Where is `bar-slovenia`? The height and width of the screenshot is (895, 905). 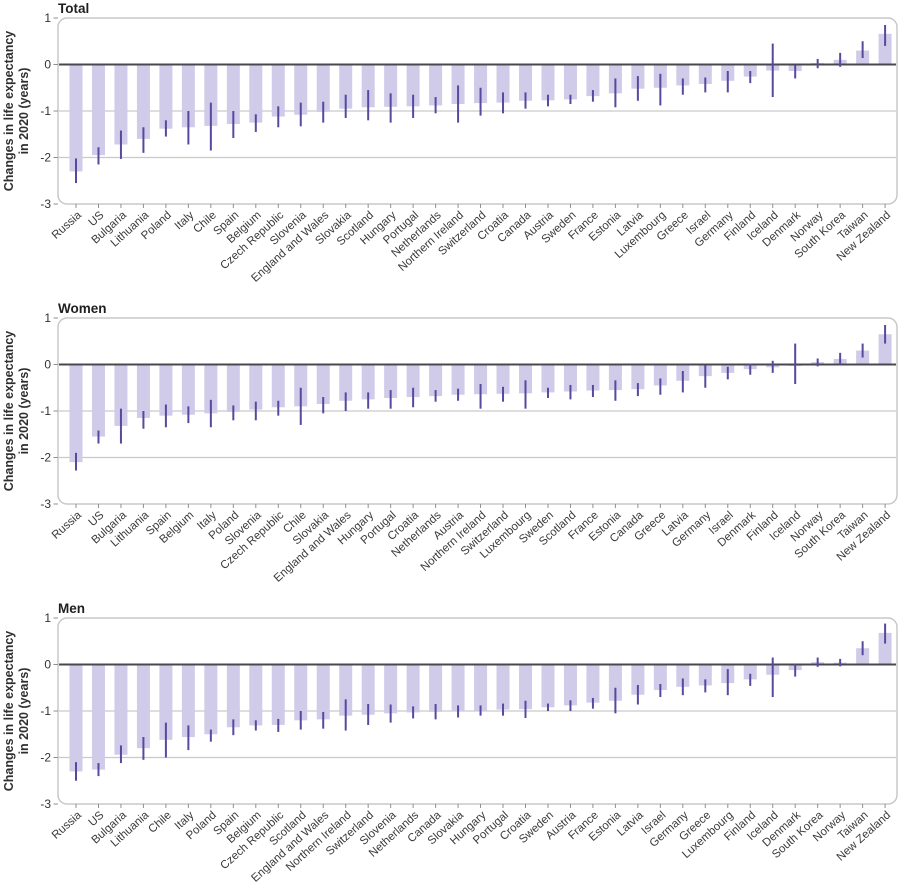 bar-slovenia is located at coordinates (301, 89).